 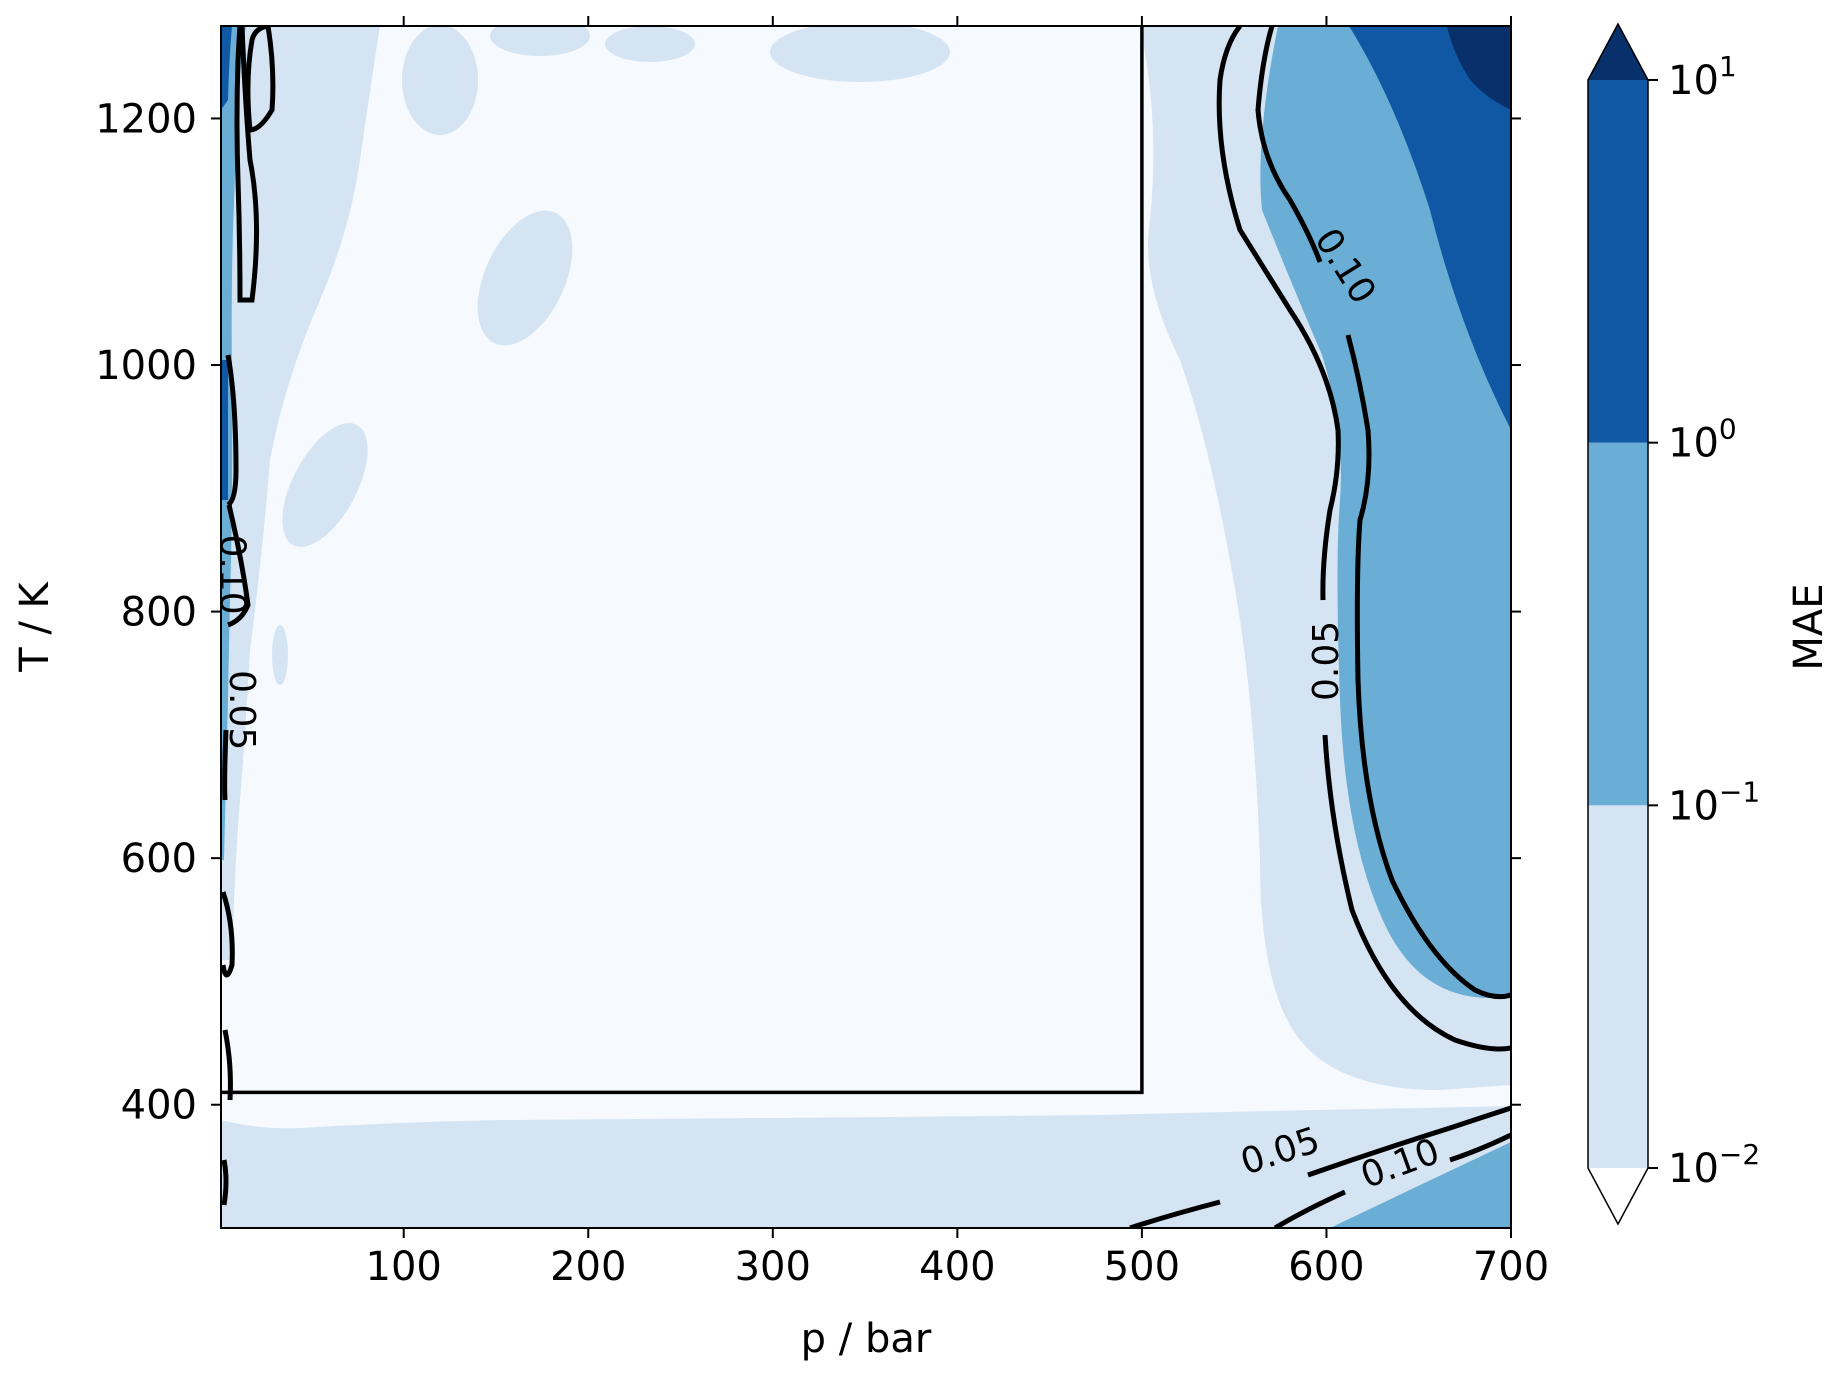 I want to click on contour-label: 0.10, so click(x=232, y=575).